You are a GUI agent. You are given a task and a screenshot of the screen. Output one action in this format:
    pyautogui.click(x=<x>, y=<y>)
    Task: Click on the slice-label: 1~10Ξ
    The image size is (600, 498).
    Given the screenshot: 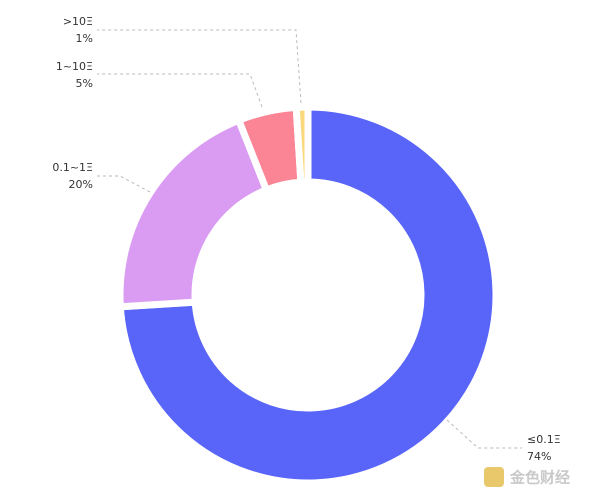 What is the action you would take?
    pyautogui.click(x=74, y=66)
    